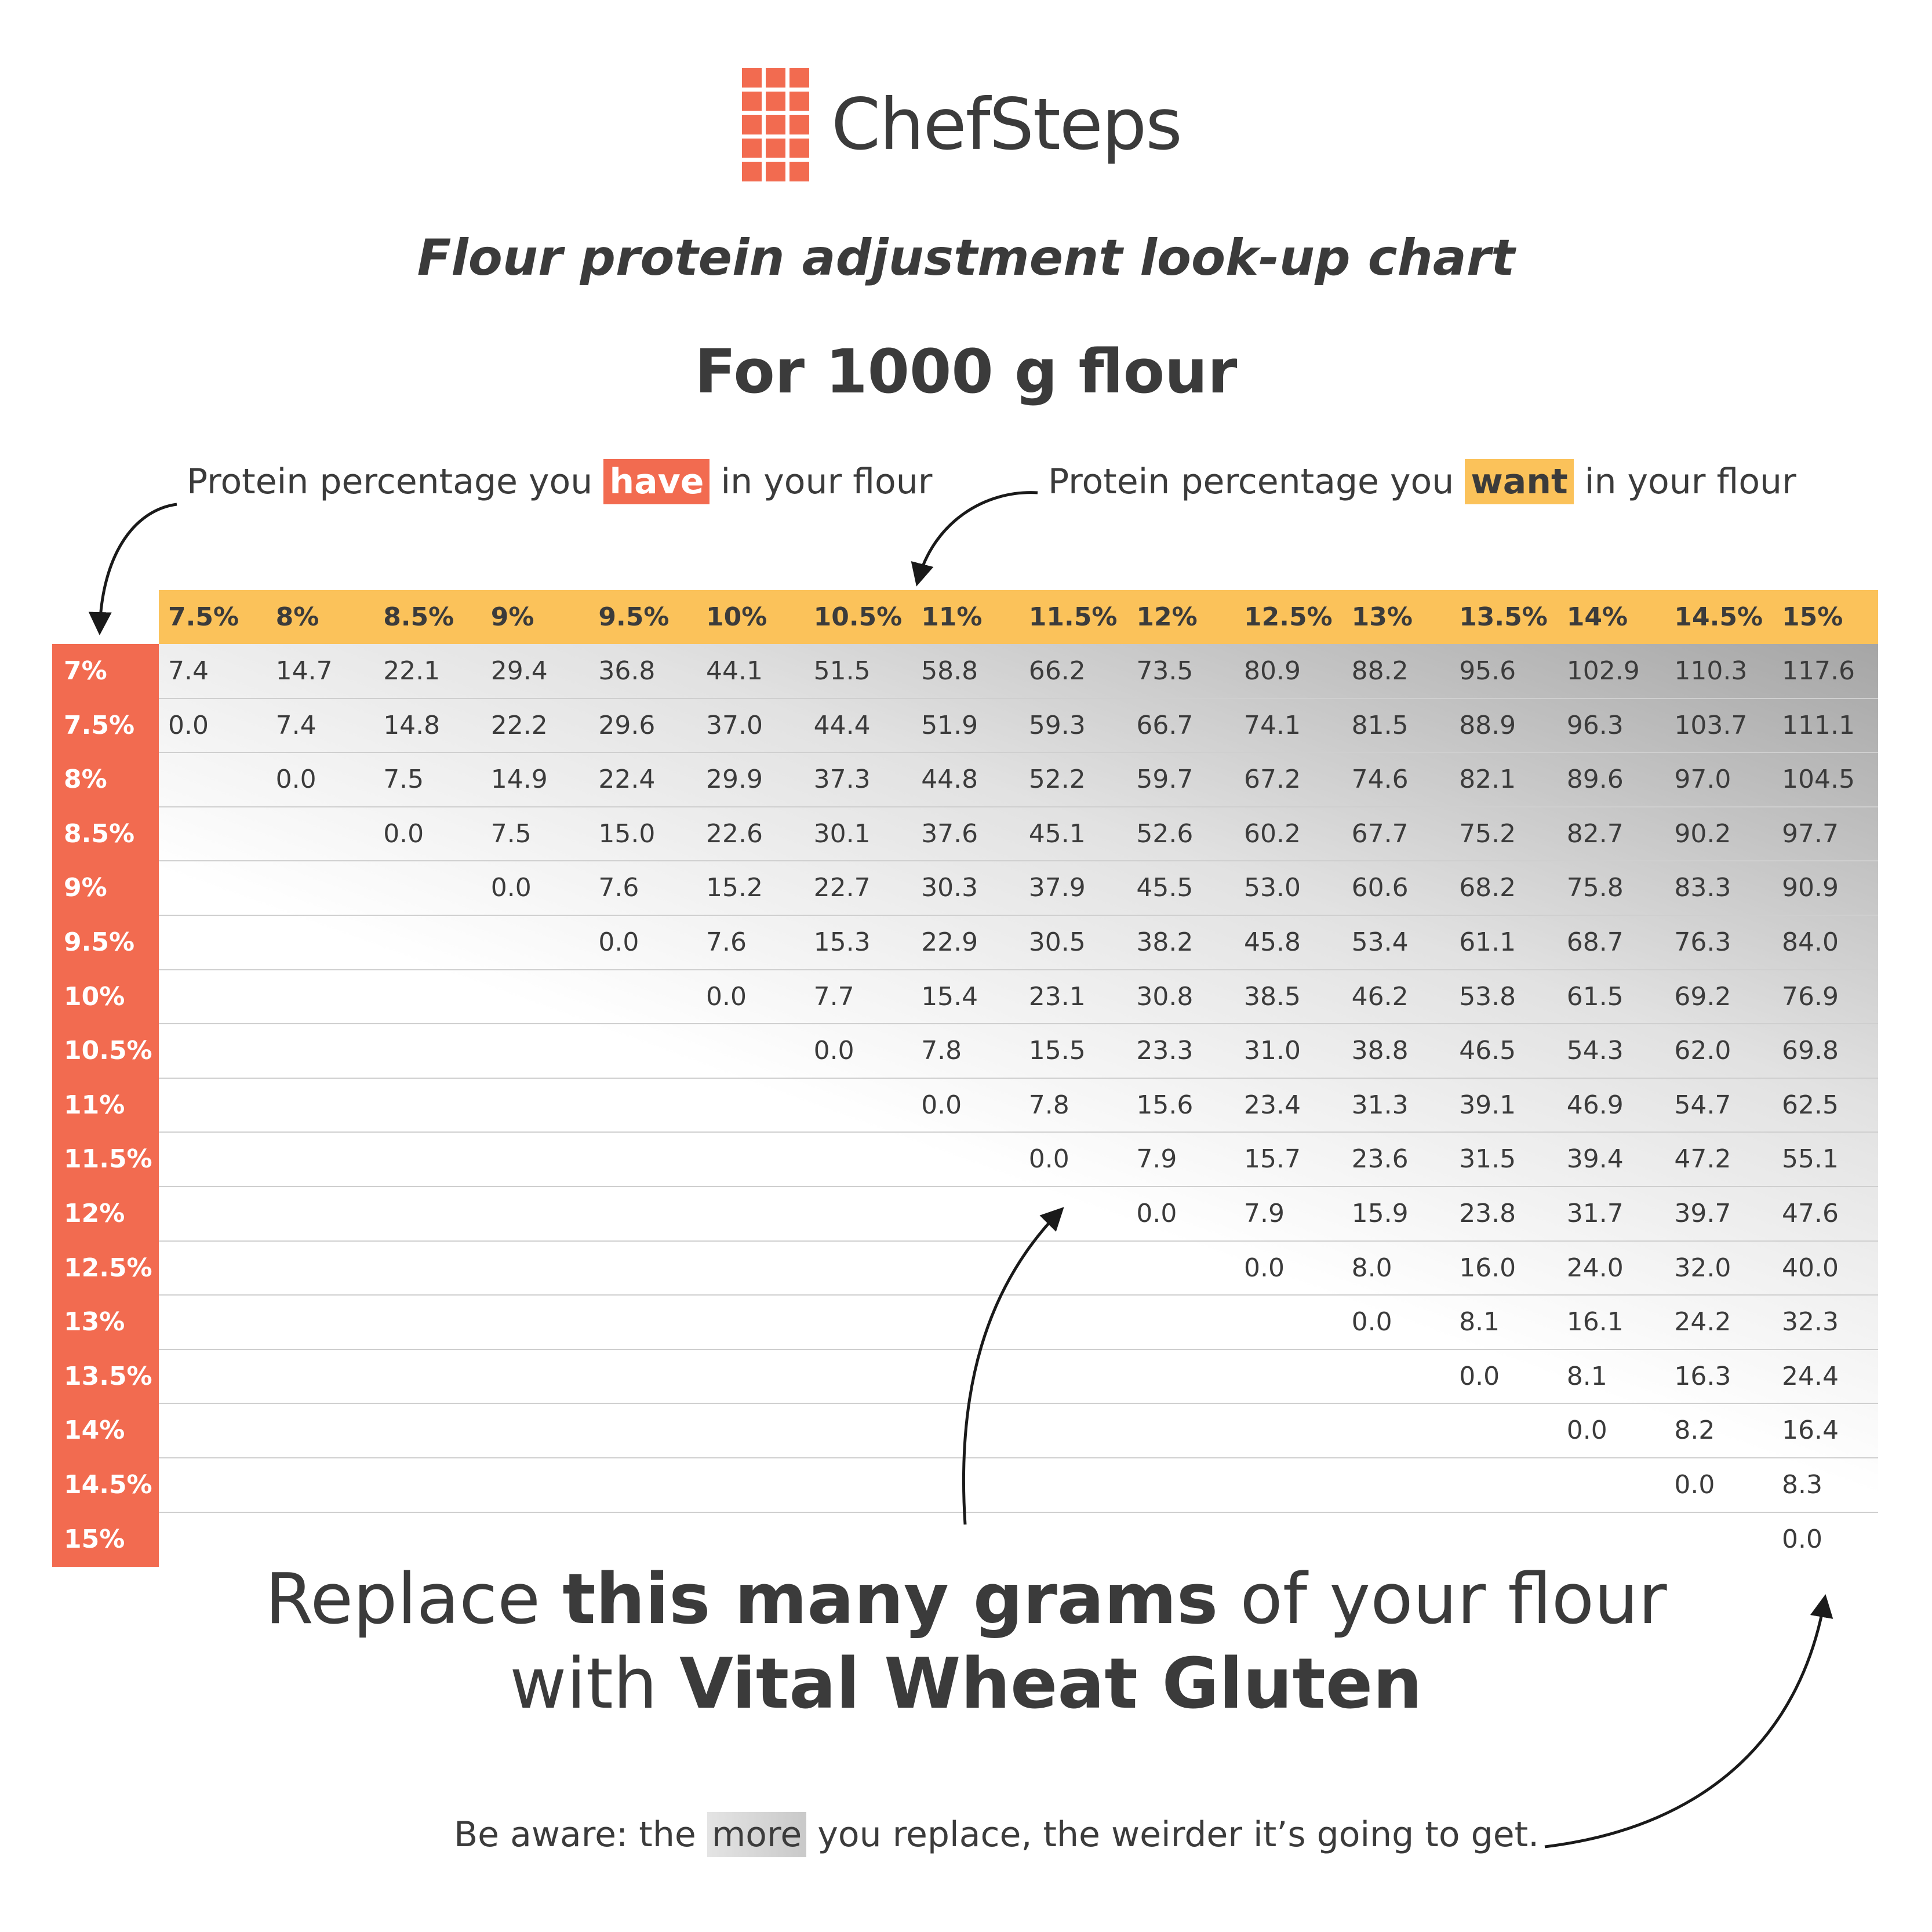  I want to click on column-header: 7.5%, so click(203, 617).